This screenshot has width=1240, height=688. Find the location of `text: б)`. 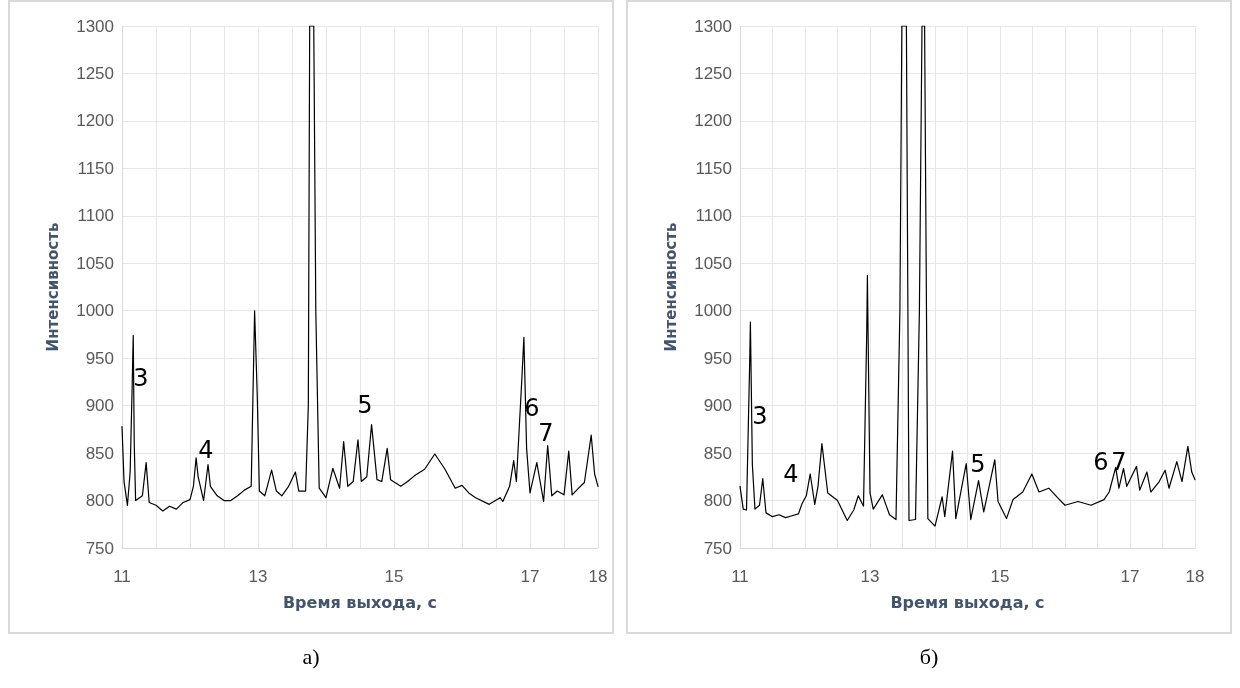

text: б) is located at coordinates (929, 657).